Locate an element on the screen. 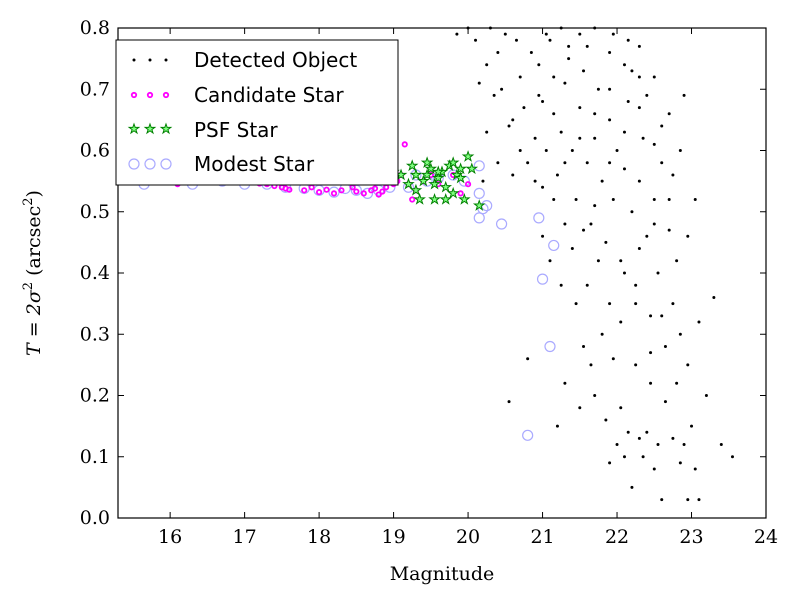  legend-label-modest-star: Modest Star is located at coordinates (254, 164).